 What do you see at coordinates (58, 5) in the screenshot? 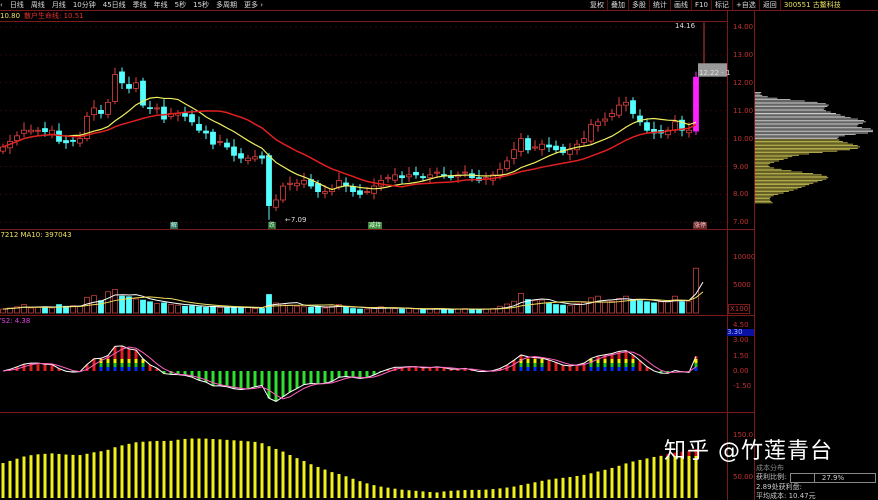
I see `period-tab: 月线` at bounding box center [58, 5].